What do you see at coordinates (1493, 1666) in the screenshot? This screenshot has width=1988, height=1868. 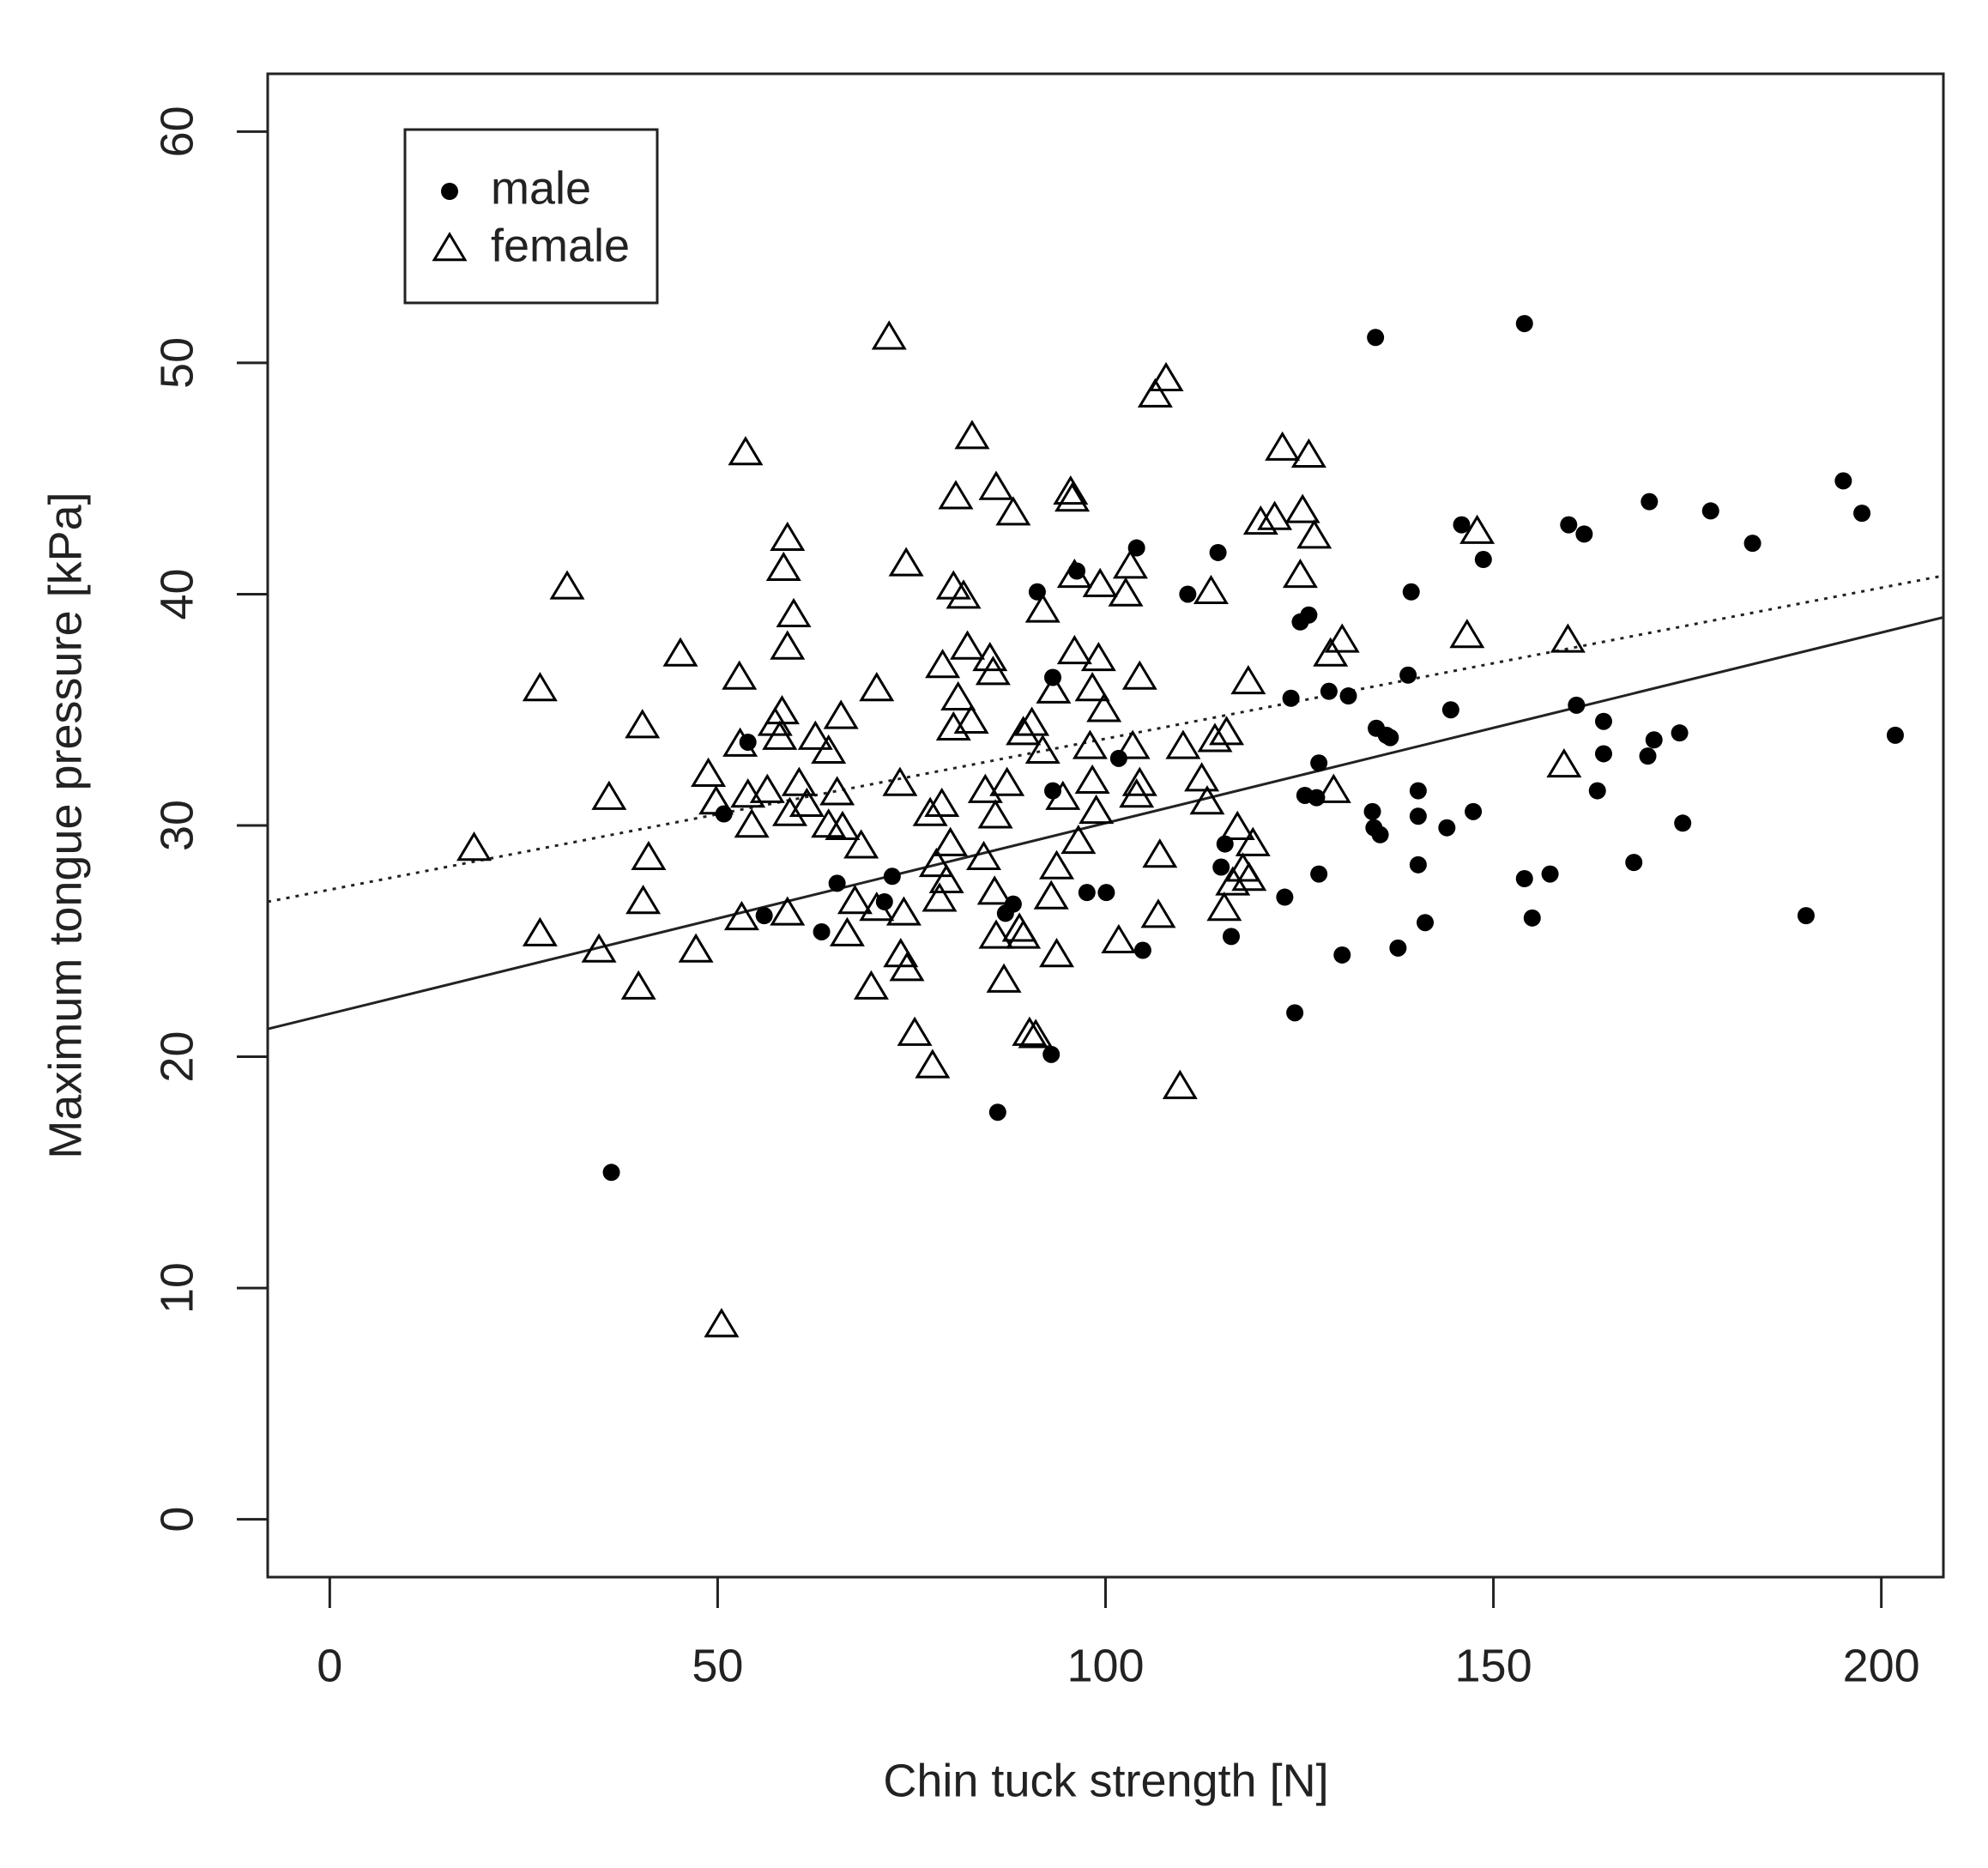 I see `x-tick-label: 150` at bounding box center [1493, 1666].